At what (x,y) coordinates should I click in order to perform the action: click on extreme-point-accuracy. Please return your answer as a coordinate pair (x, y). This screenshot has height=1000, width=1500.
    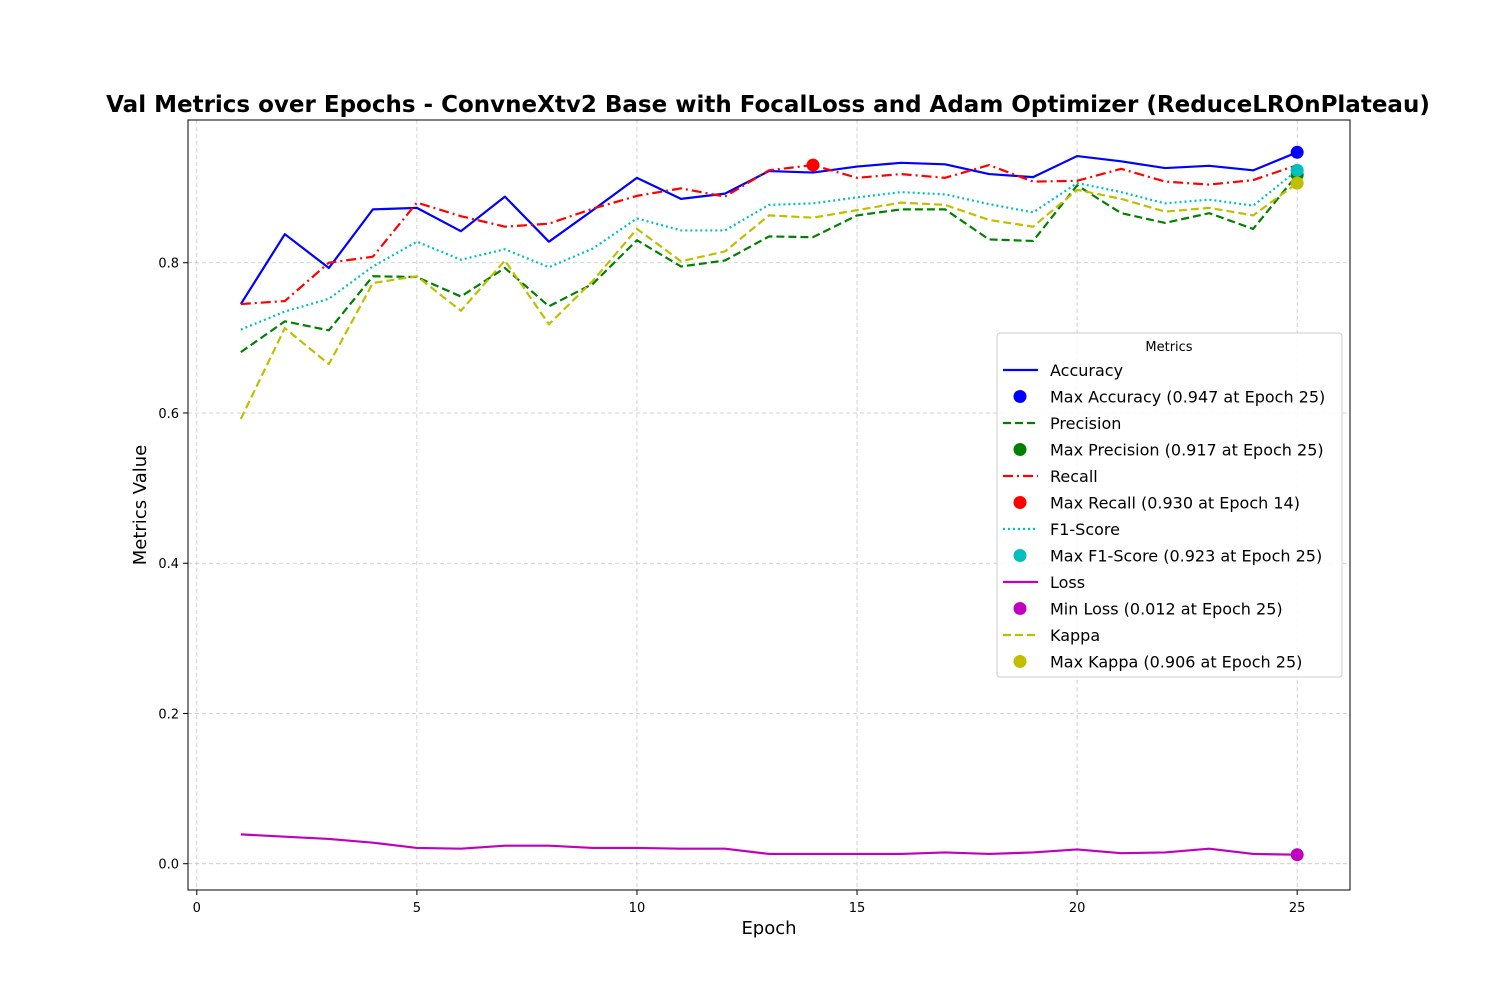
    Looking at the image, I should click on (1297, 152).